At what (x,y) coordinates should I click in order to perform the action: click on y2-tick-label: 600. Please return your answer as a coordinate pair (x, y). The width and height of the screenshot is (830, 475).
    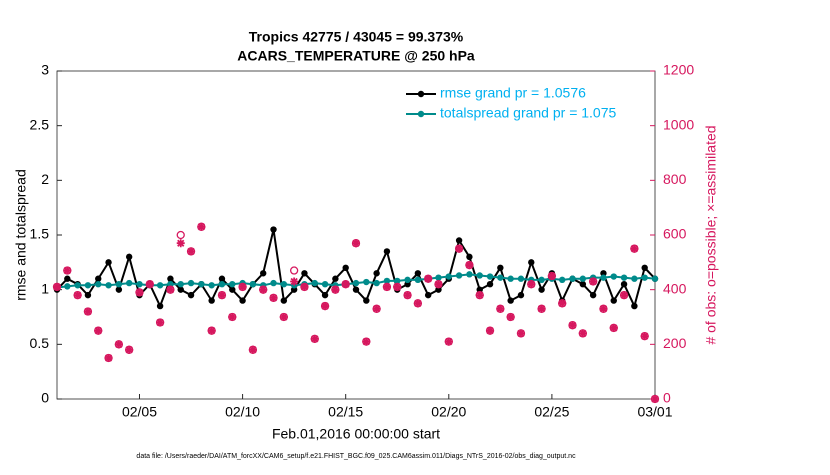
    Looking at the image, I should click on (675, 234).